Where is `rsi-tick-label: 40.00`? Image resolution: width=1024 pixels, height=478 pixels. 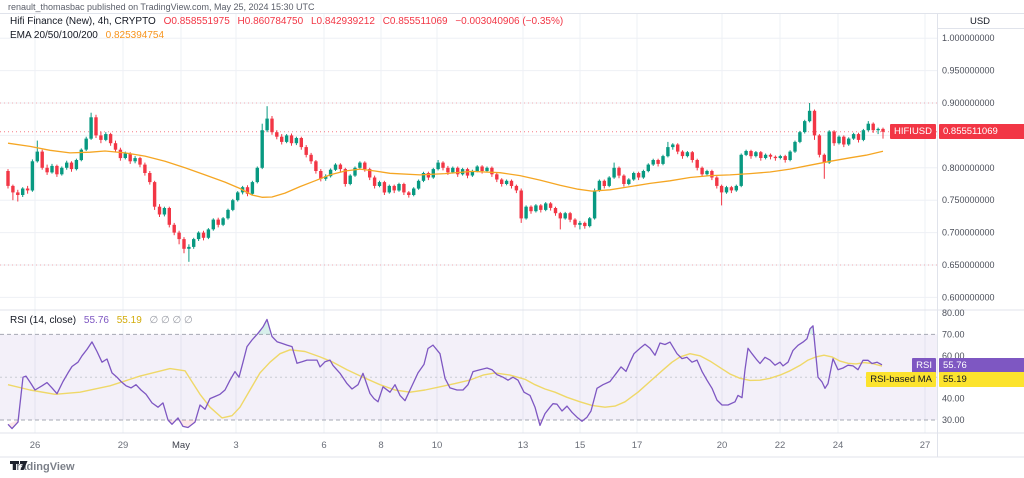
rsi-tick-label: 40.00 is located at coordinates (953, 399).